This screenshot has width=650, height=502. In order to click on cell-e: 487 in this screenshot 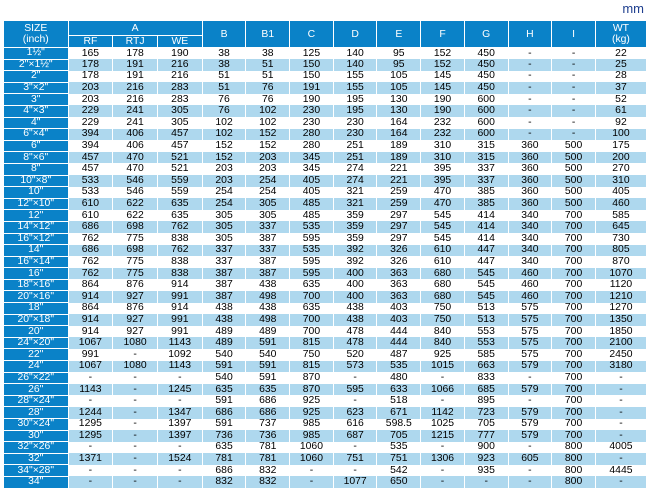, I will do `click(399, 354)`.